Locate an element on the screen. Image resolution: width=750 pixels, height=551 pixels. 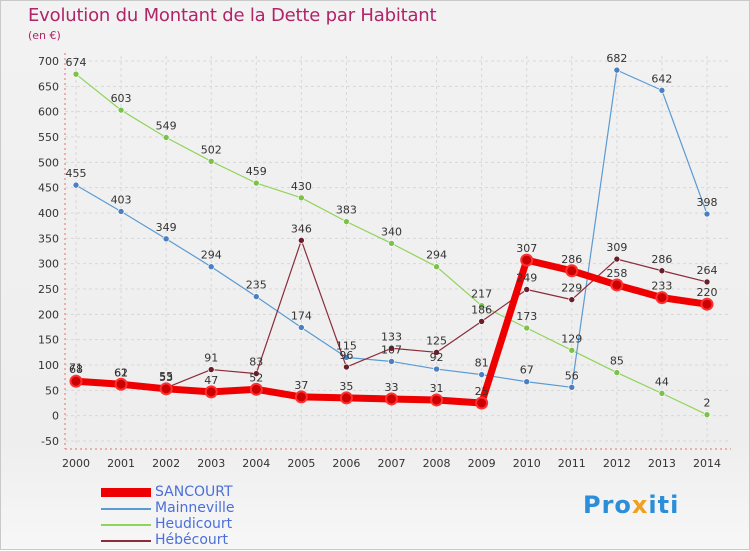
data-label-heudicourt: 383 is located at coordinates (346, 210).